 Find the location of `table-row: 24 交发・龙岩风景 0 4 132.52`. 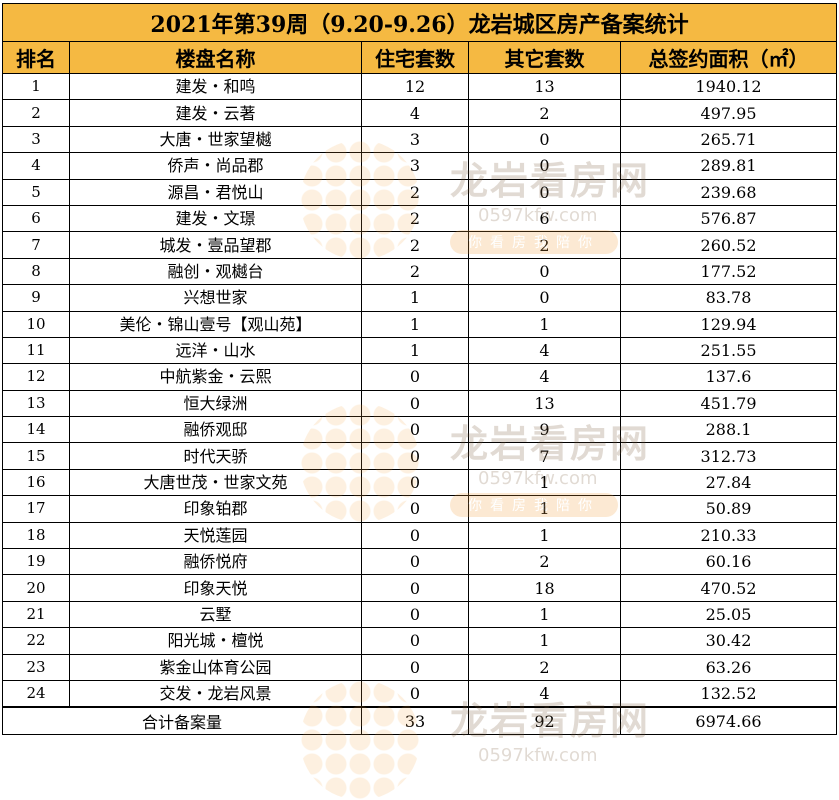

table-row: 24 交发・龙岩风景 0 4 132.52 is located at coordinates (420, 693).